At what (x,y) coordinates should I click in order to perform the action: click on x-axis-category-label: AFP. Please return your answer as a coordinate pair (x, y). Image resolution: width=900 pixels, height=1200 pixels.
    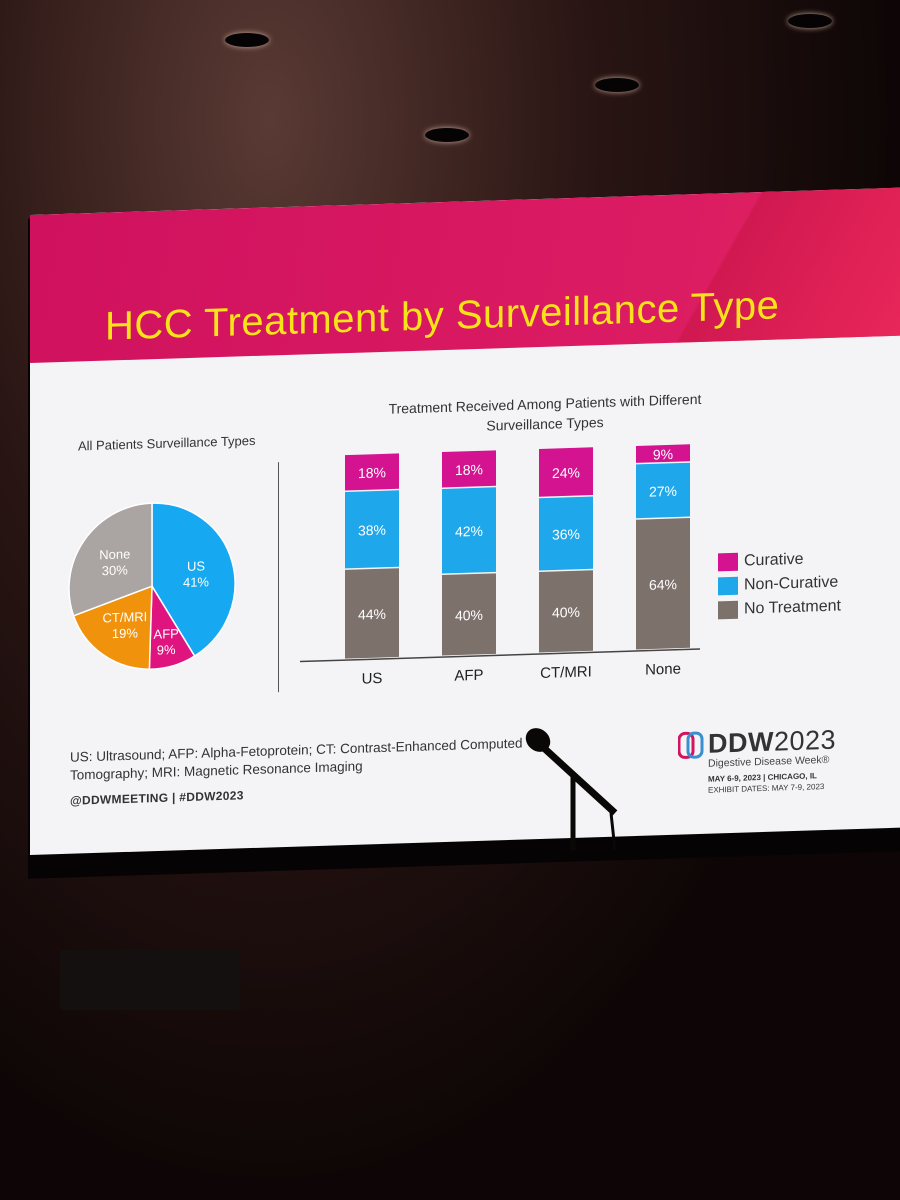
    Looking at the image, I should click on (468, 676).